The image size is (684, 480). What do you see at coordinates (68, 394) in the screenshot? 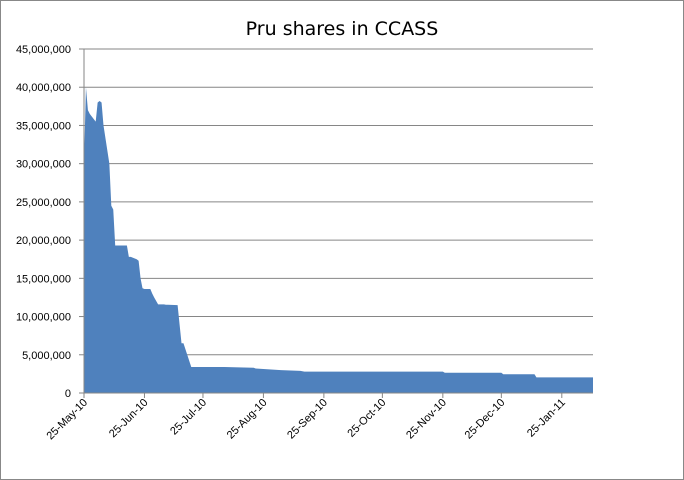
I see `y-tick-label: 0` at bounding box center [68, 394].